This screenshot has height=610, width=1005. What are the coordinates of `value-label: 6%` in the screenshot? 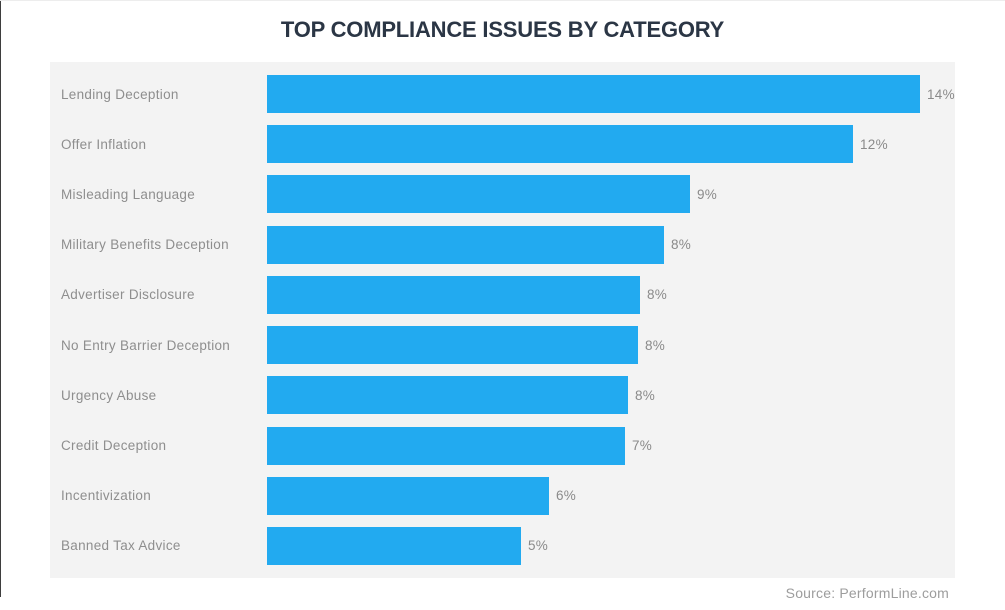 It's located at (566, 496).